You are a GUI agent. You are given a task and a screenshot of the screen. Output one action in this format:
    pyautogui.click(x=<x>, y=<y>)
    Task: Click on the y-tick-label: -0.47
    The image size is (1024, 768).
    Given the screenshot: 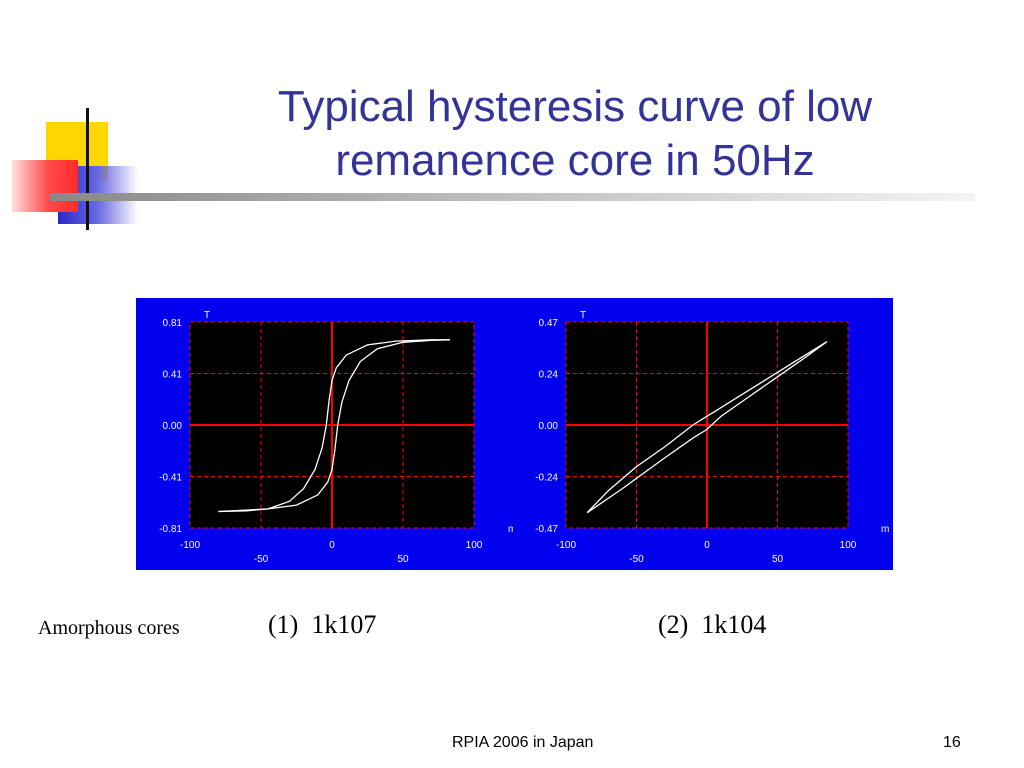 What is the action you would take?
    pyautogui.click(x=546, y=529)
    